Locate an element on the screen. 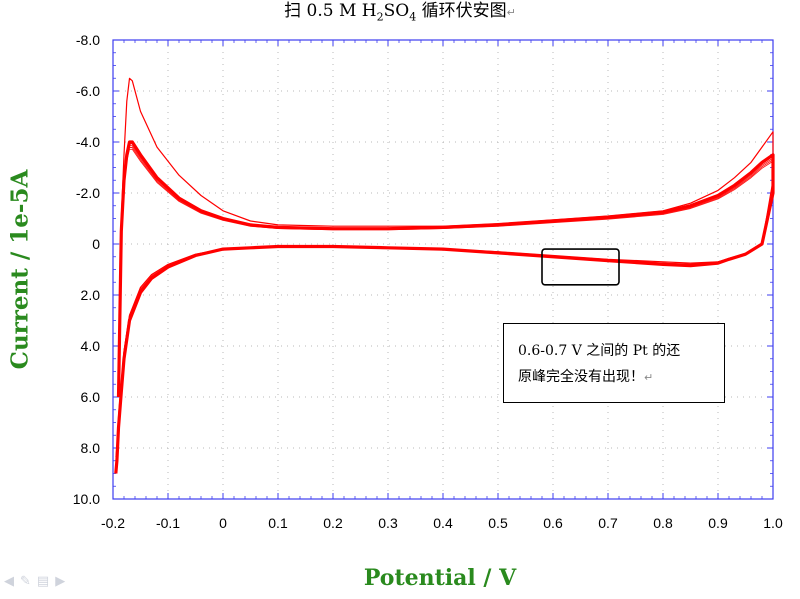 The height and width of the screenshot is (599, 800). menu-icon: ▤ is located at coordinates (46, 581).